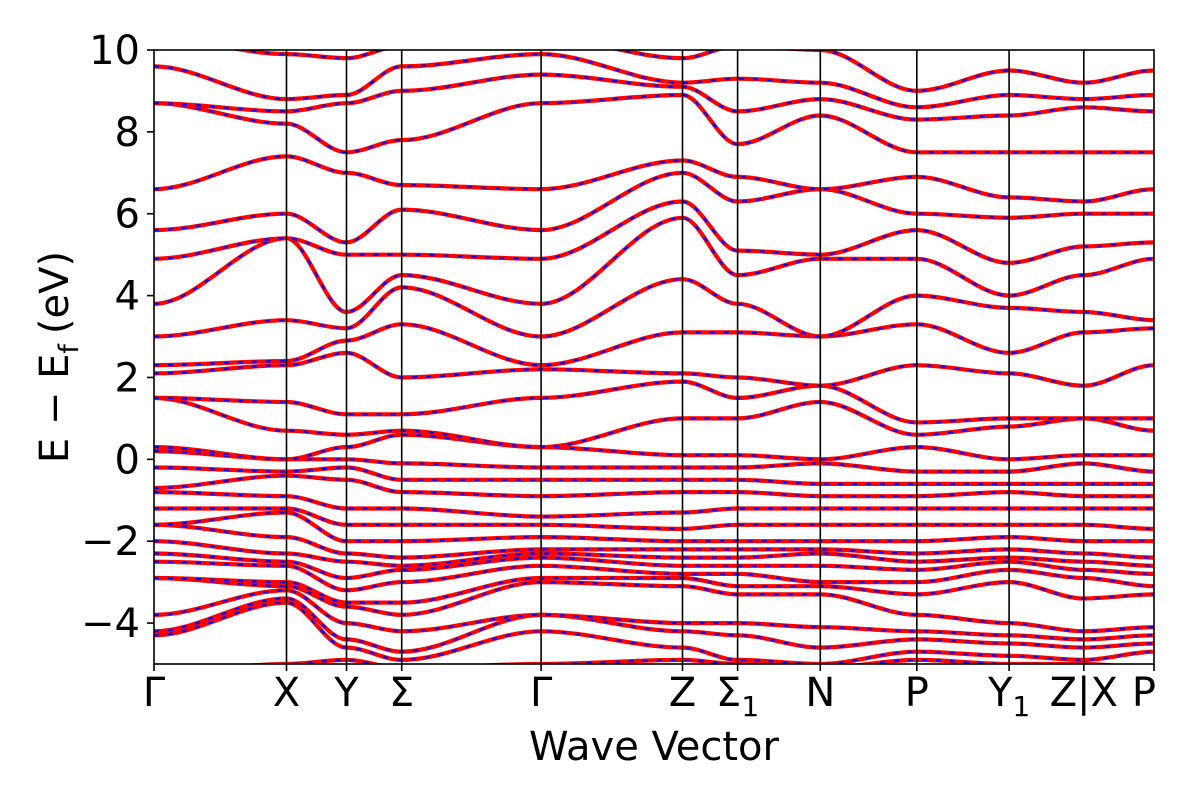  I want to click on y-axis-label: E − Ef (eV), so click(58, 357).